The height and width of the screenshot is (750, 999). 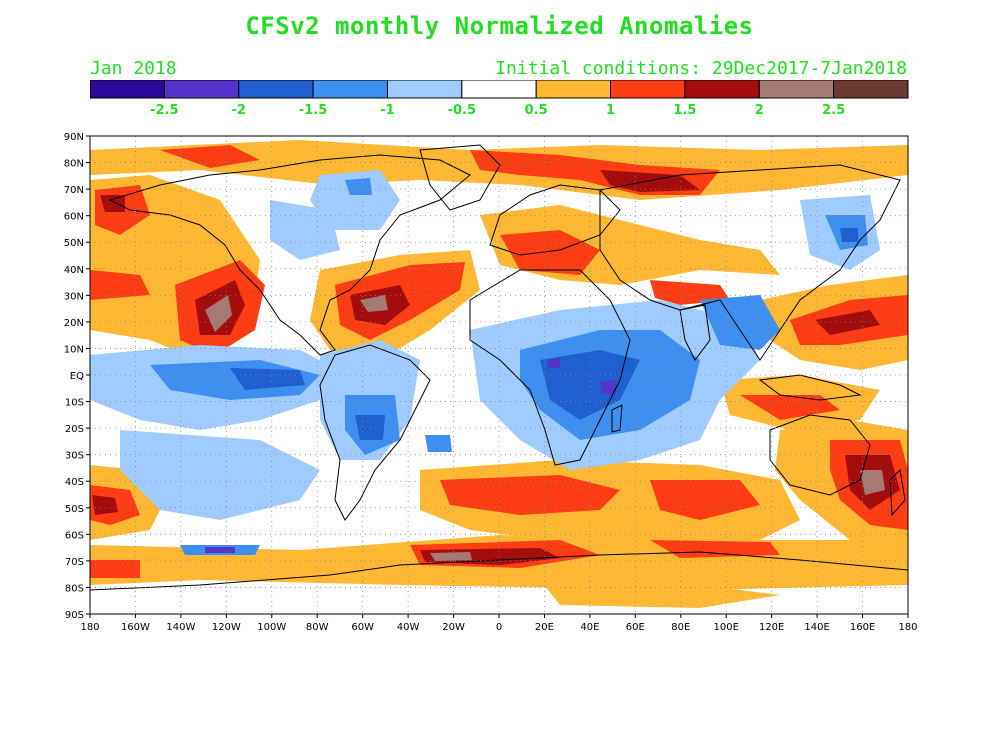 What do you see at coordinates (387, 110) in the screenshot?
I see `colorbar-tick-label: -1` at bounding box center [387, 110].